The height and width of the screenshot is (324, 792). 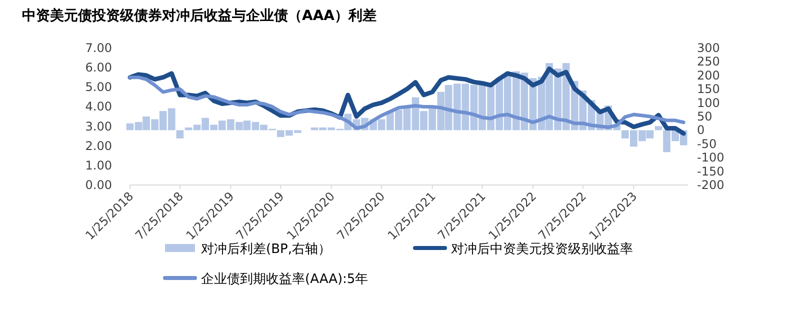 What do you see at coordinates (708, 61) in the screenshot?
I see `y2-tick-label: 250` at bounding box center [708, 61].